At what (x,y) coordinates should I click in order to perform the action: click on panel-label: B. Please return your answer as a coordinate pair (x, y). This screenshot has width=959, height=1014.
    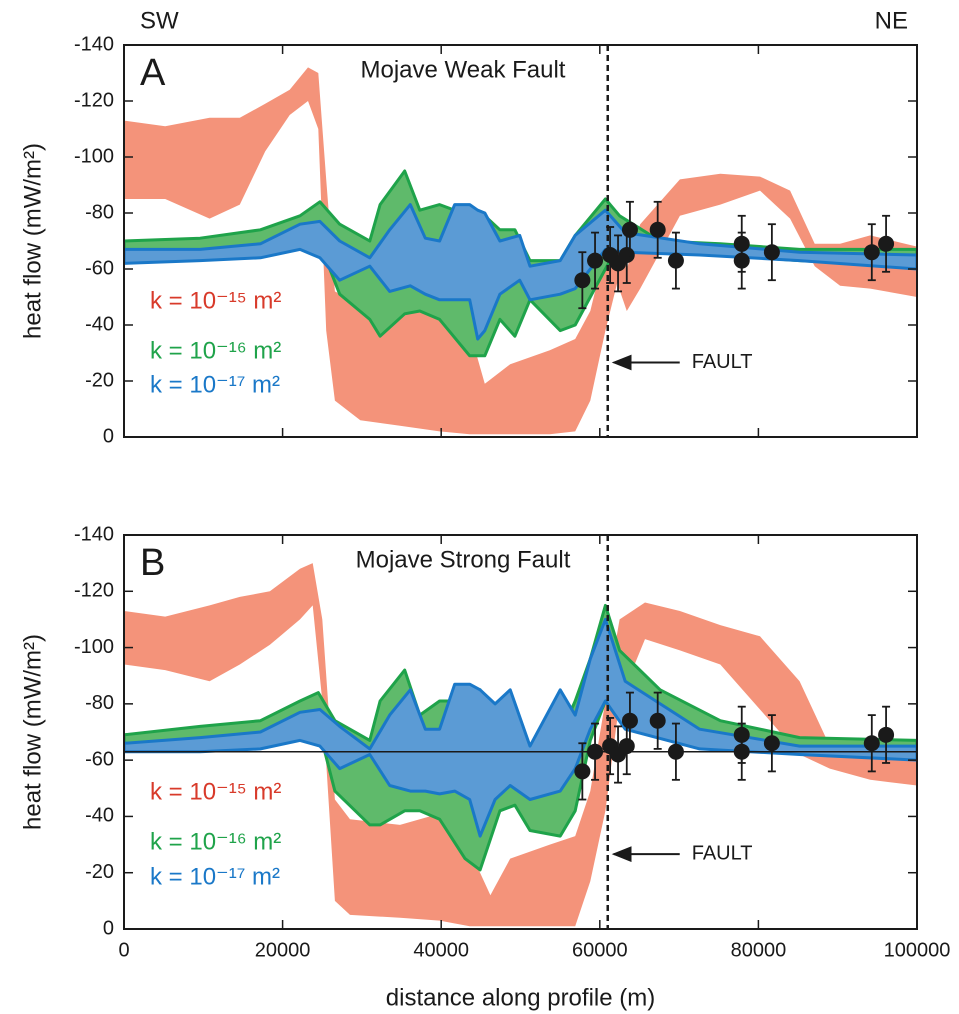
    Looking at the image, I should click on (152, 563).